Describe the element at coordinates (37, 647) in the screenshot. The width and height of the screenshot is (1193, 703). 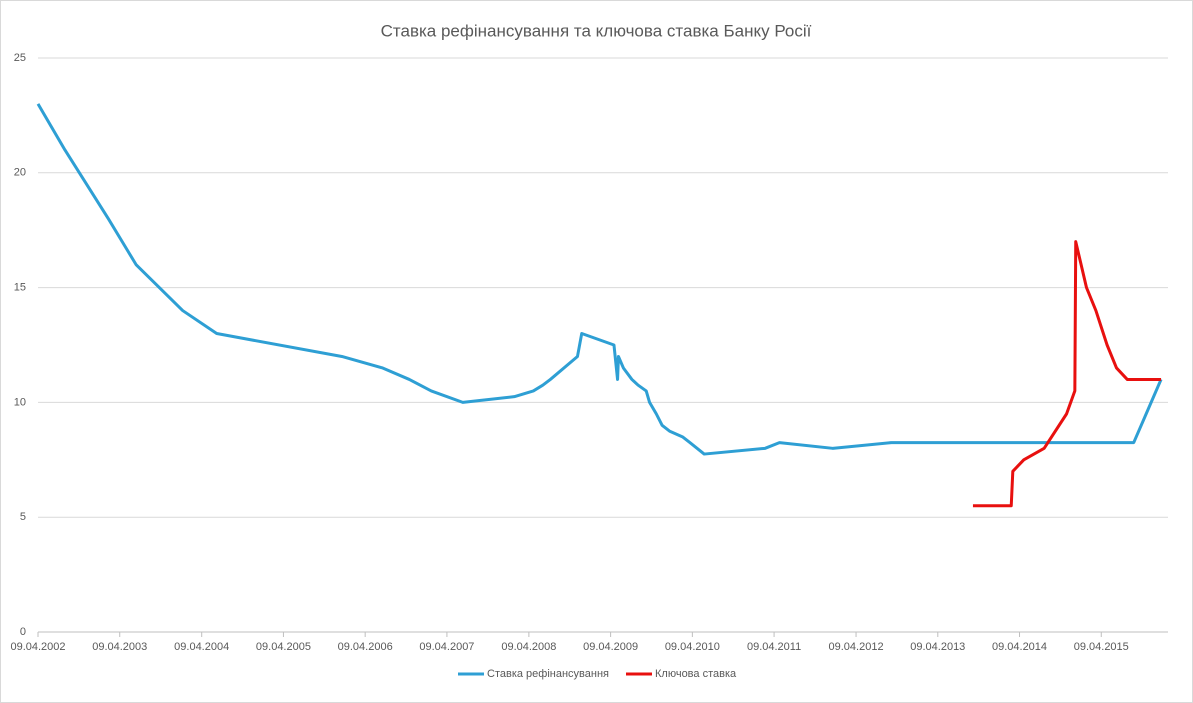
I see `x-tick-label: 09.04.2002` at that location.